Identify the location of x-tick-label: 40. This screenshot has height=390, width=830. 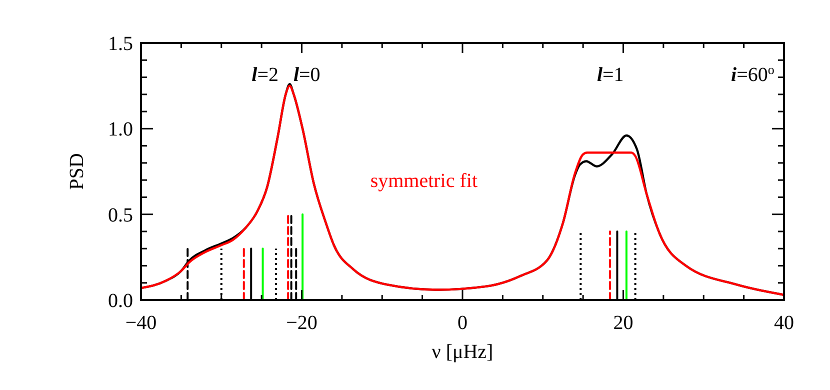
(784, 323).